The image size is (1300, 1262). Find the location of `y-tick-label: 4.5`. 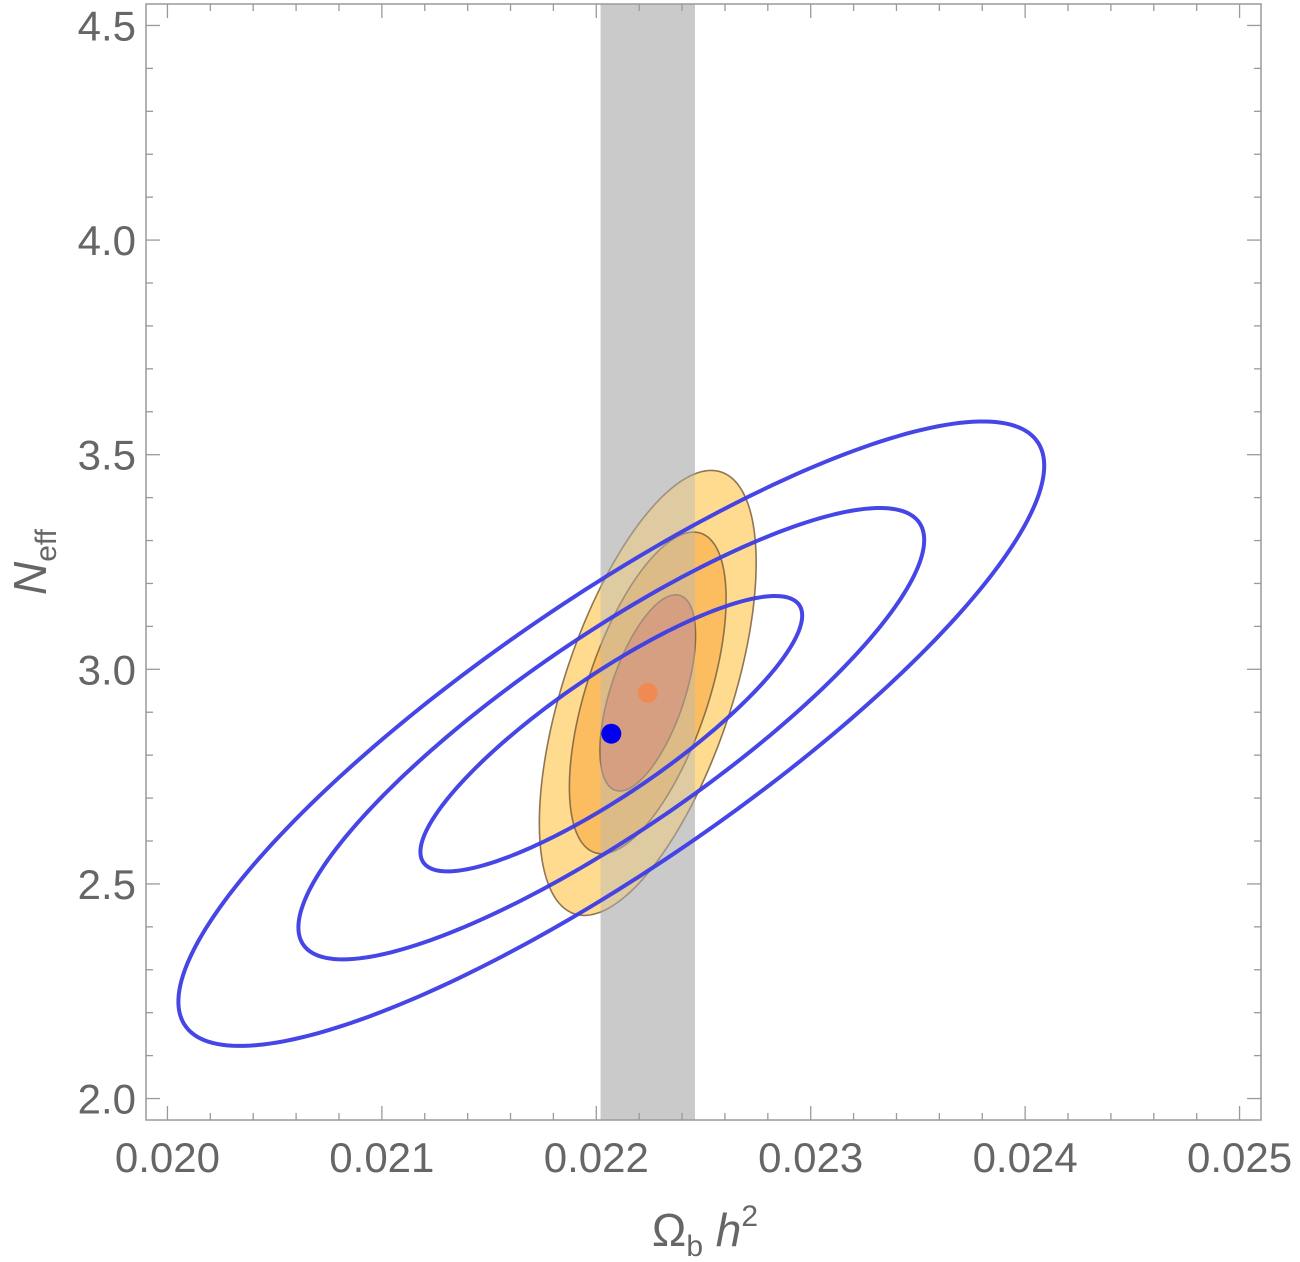

y-tick-label: 4.5 is located at coordinates (107, 25).